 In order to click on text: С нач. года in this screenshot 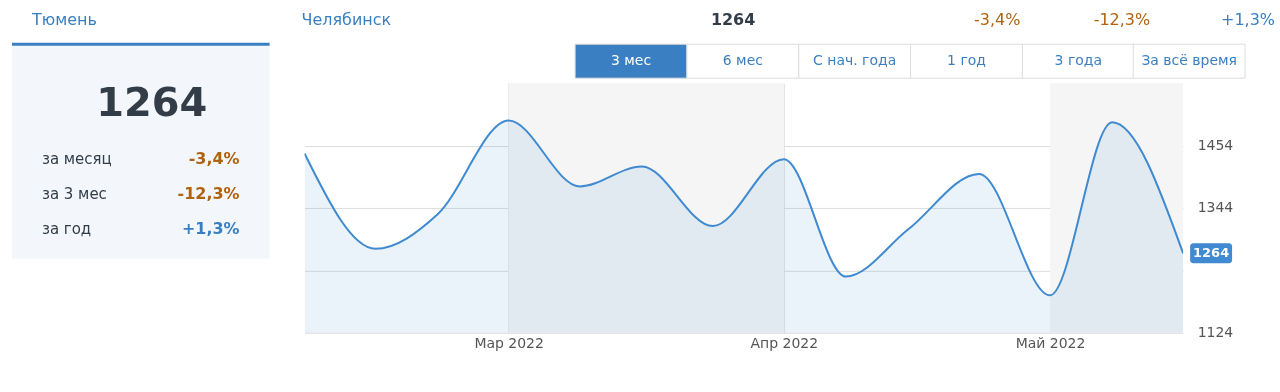, I will do `click(855, 60)`.